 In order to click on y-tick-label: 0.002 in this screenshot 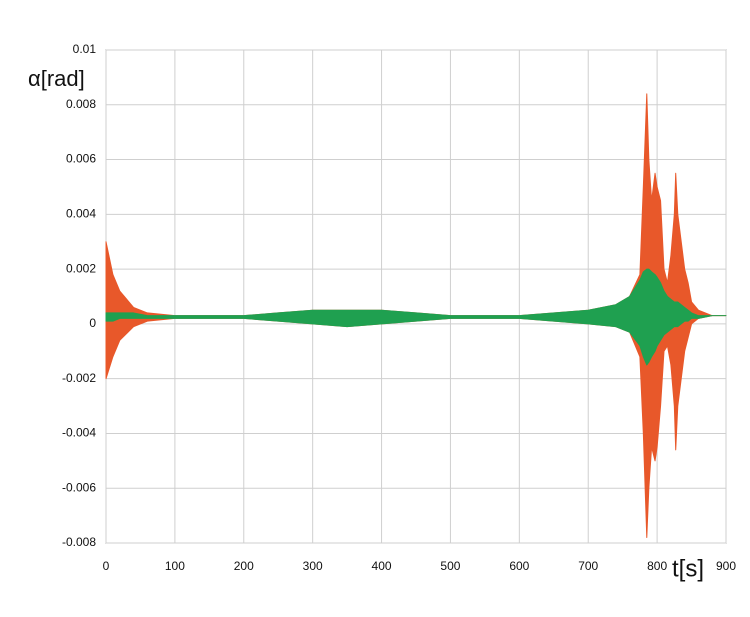, I will do `click(81, 268)`.